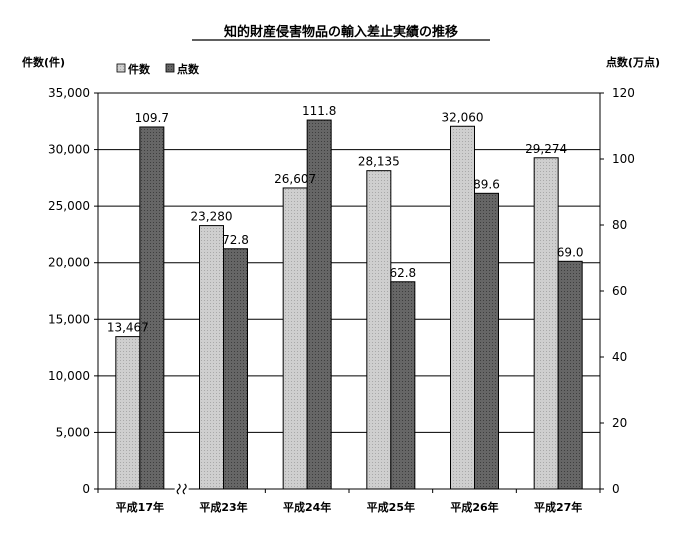  Describe the element at coordinates (486, 184) in the screenshot. I see `data-label-points: 89.6` at that location.